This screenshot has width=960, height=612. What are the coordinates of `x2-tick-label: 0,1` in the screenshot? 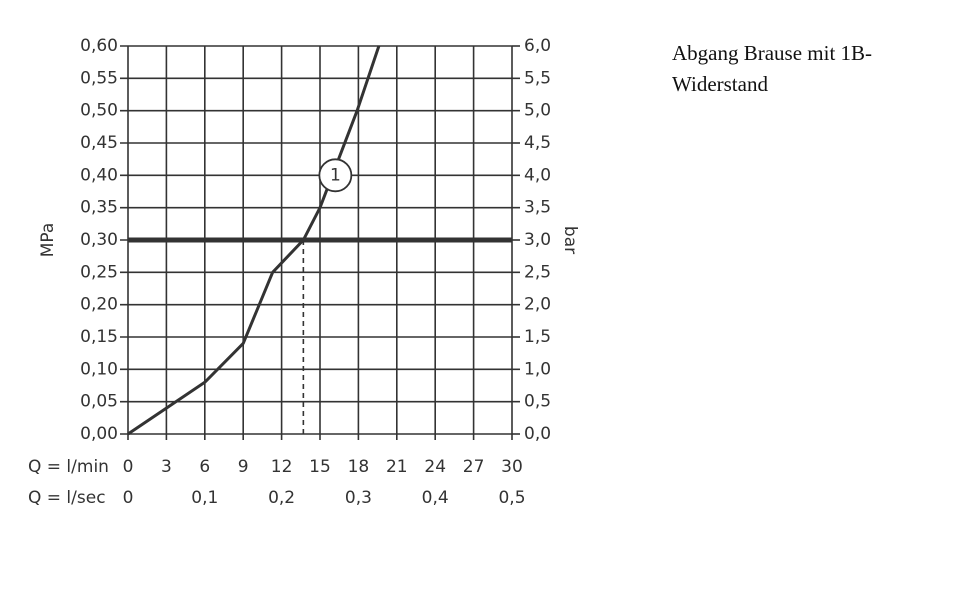 It's located at (204, 498).